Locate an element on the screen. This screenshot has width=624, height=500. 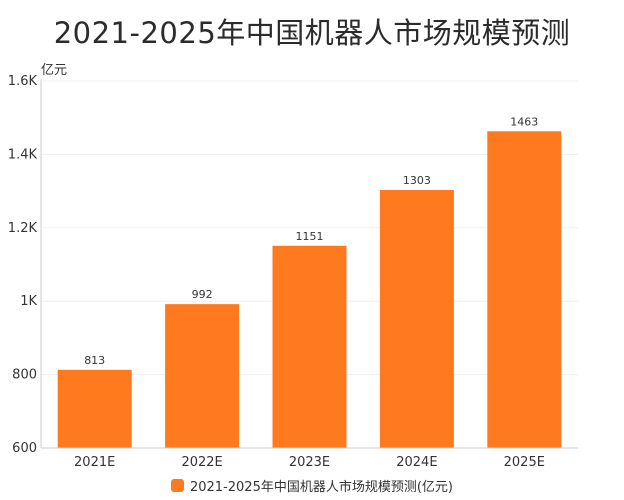
chart-title: 2021-2025年中国机器人市场规模预测 is located at coordinates (312, 33).